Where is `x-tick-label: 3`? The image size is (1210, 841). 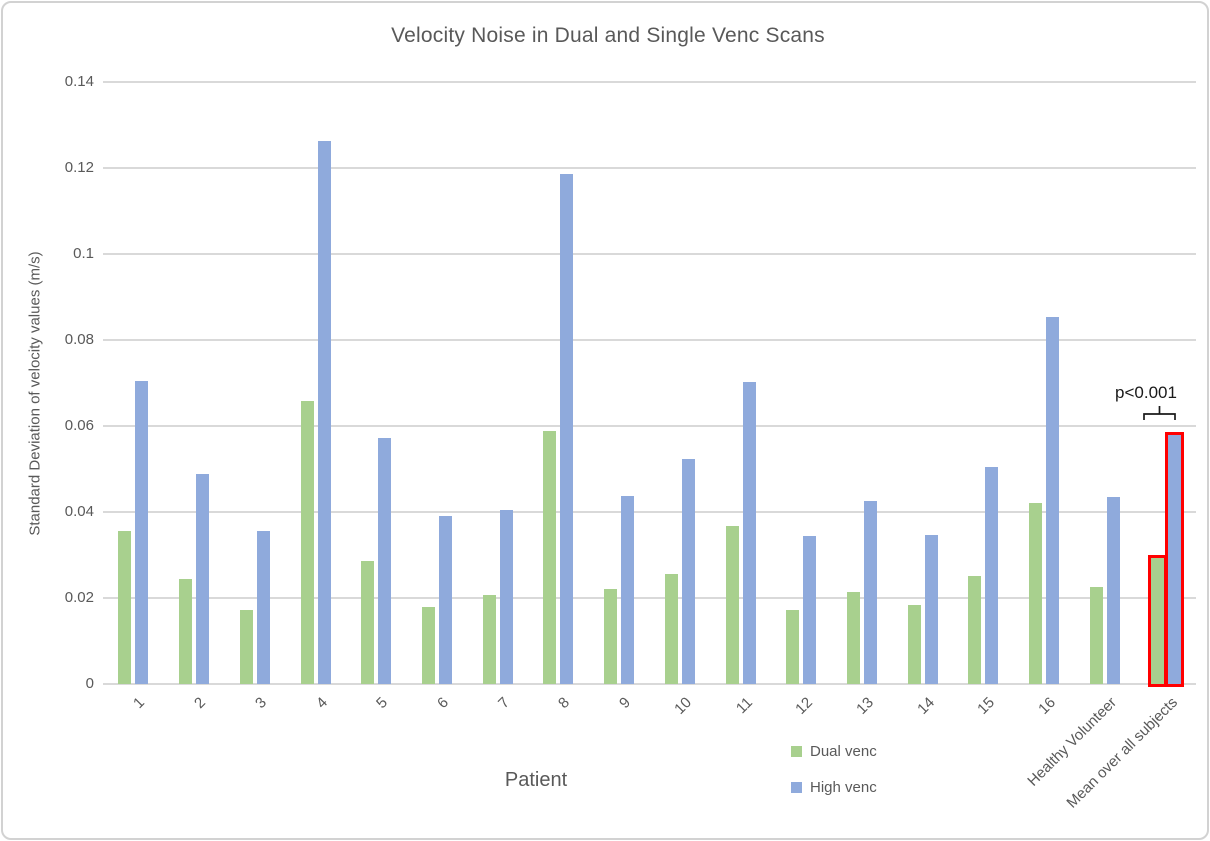 x-tick-label: 3 is located at coordinates (260, 703).